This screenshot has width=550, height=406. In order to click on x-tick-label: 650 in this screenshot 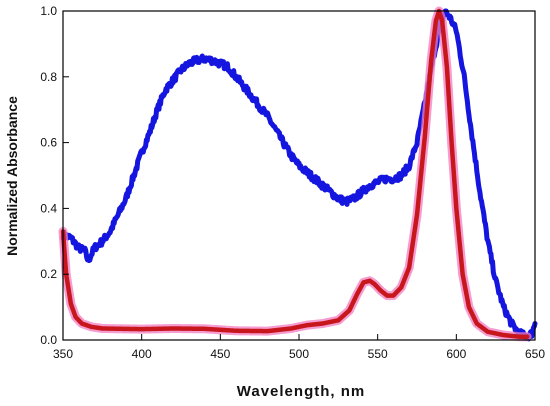, I will do `click(535, 354)`.